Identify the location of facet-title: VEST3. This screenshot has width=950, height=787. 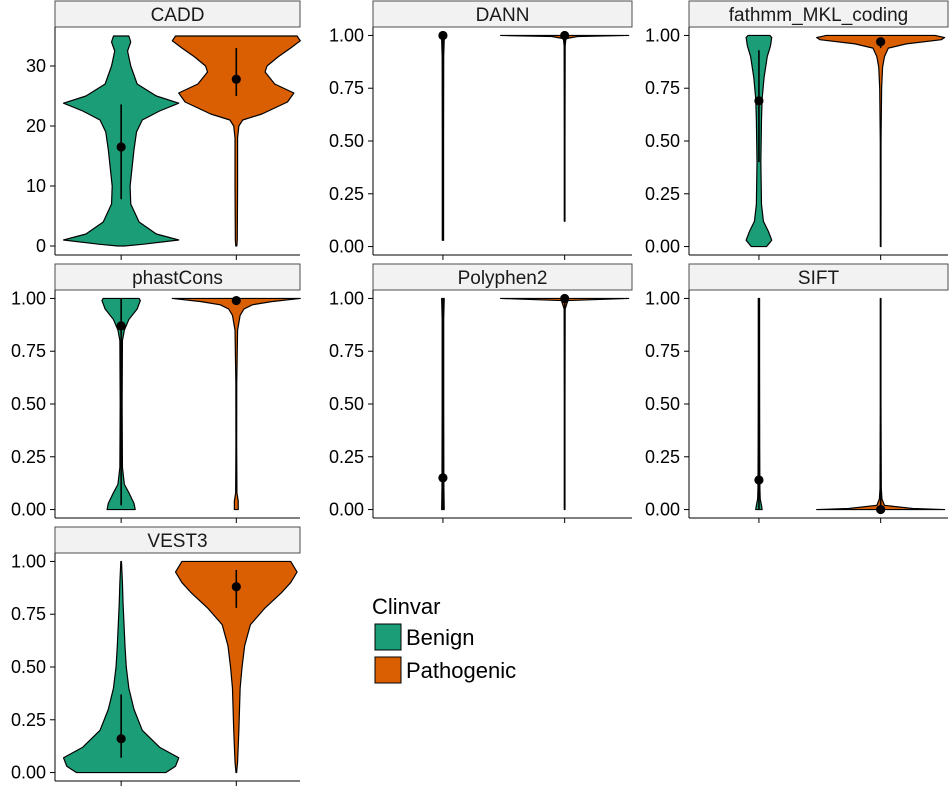
(177, 541).